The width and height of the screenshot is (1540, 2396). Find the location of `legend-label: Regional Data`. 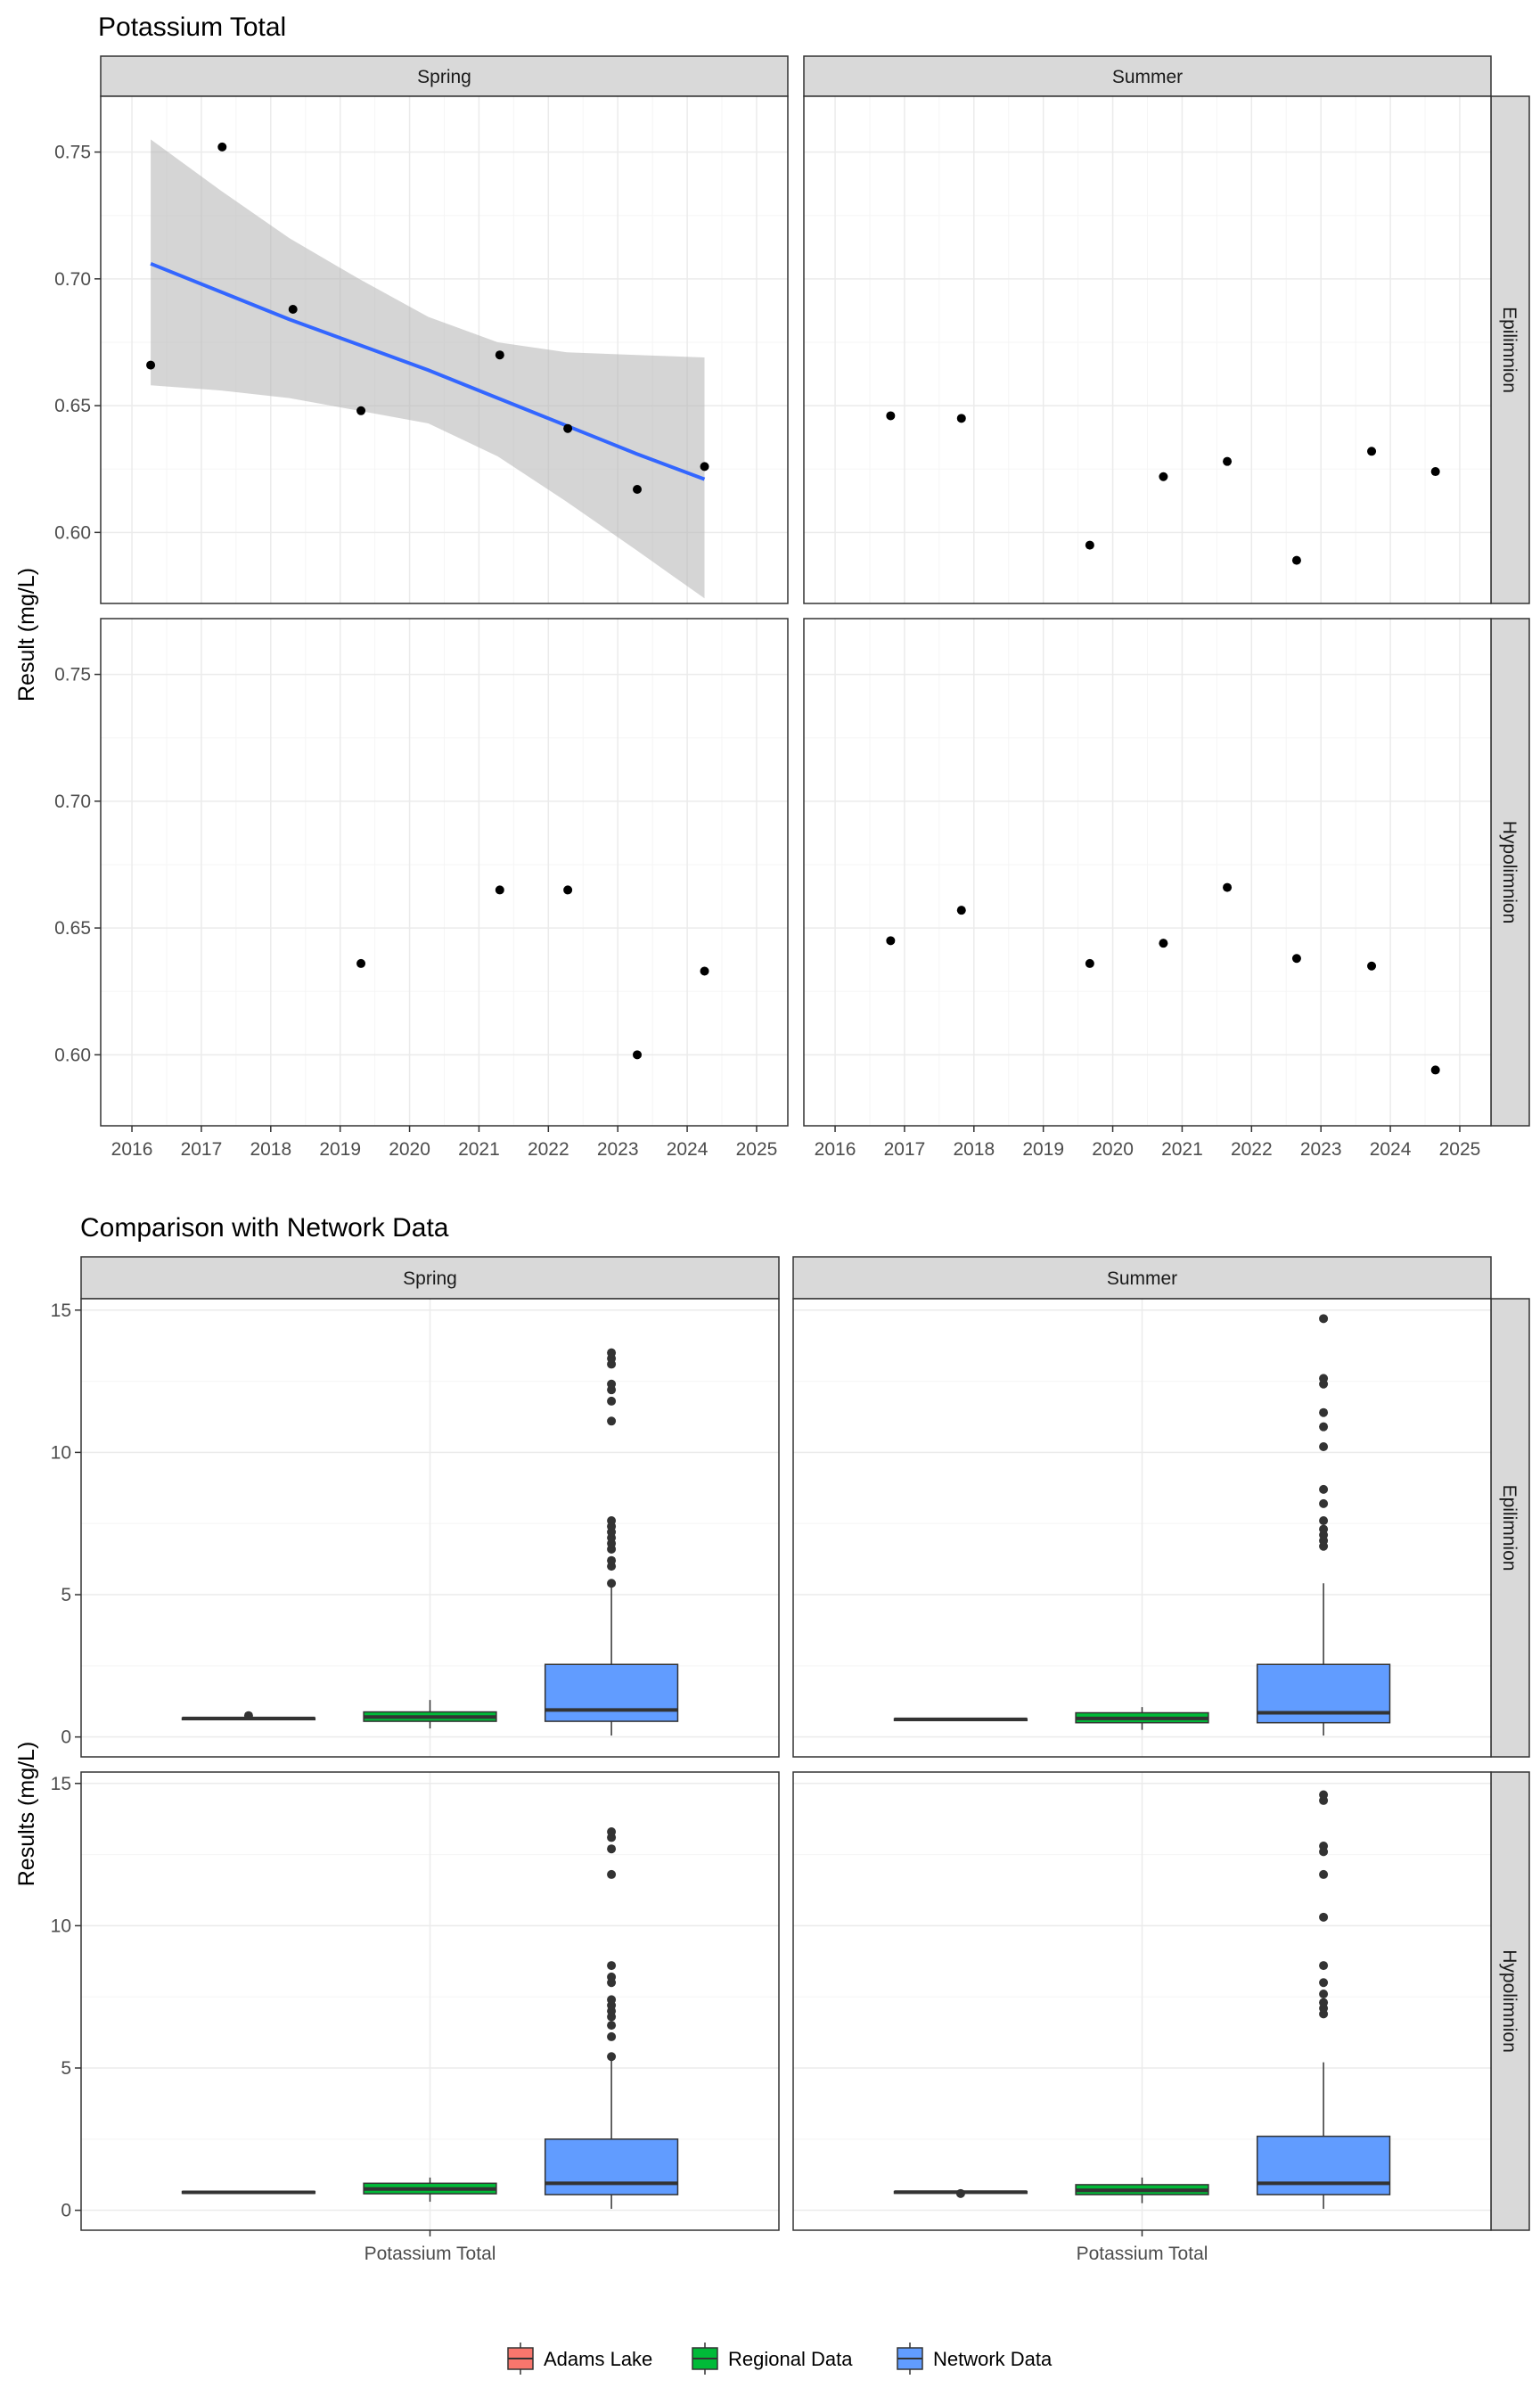

legend-label: Regional Data is located at coordinates (790, 2359).